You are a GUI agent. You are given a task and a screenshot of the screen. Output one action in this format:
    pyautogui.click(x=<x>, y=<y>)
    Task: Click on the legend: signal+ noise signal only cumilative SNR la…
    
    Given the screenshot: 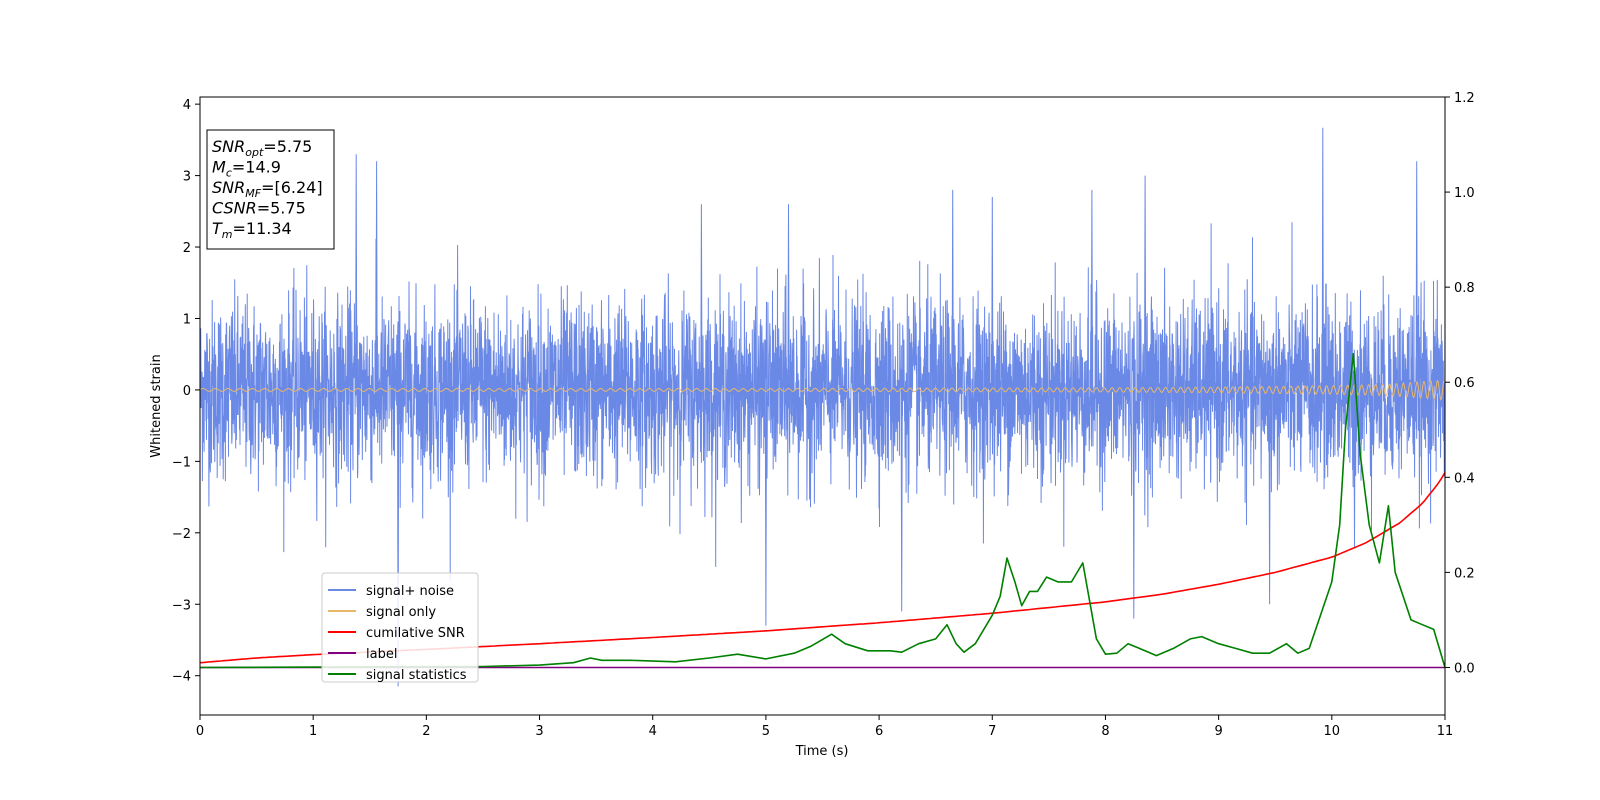 What is the action you would take?
    pyautogui.click(x=400, y=627)
    